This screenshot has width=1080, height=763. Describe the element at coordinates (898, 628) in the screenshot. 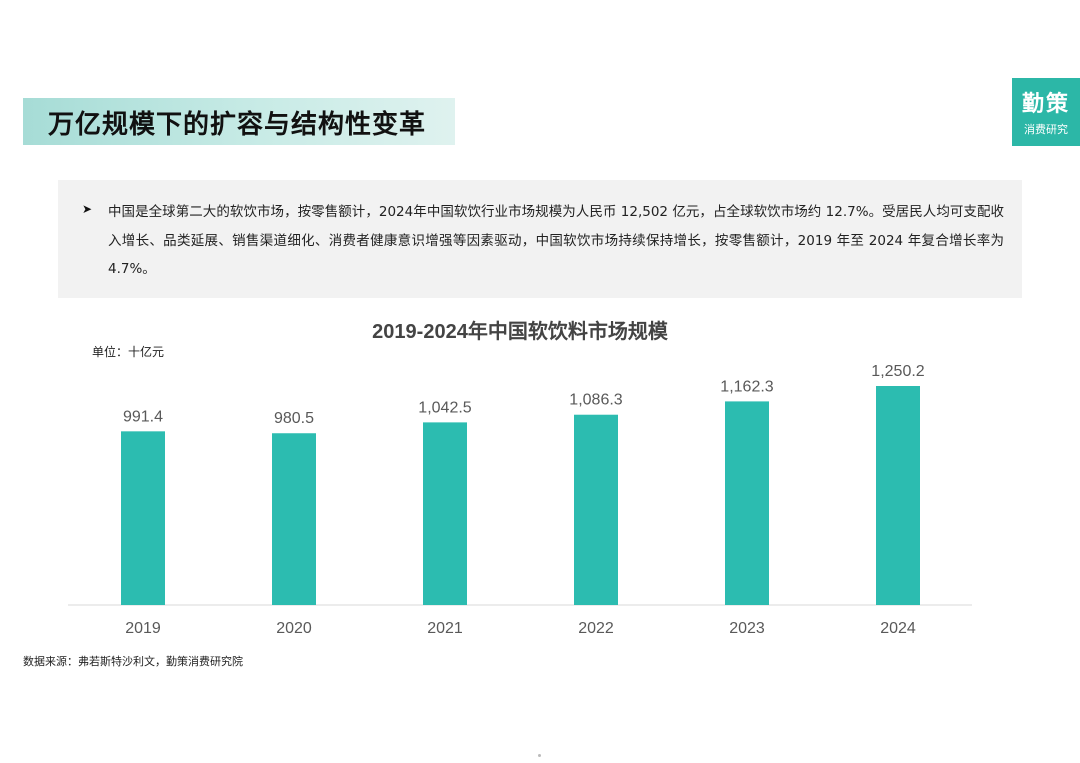

I see `x-tick-label-2024: 2024` at that location.